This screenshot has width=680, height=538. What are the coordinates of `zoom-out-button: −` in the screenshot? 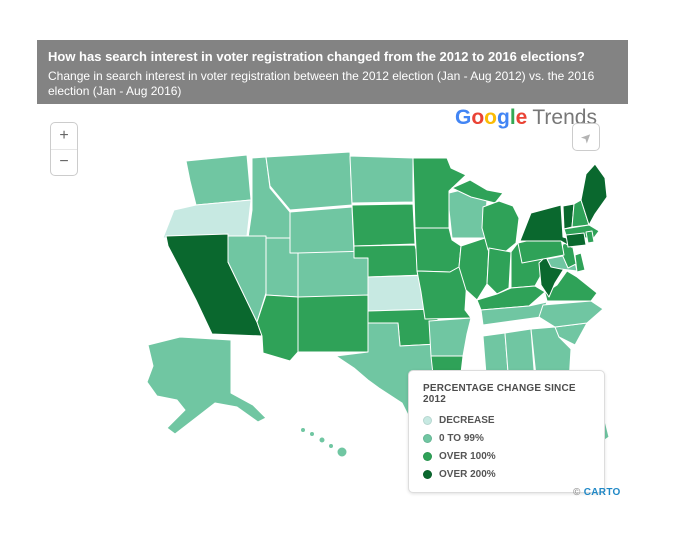 It's located at (64, 162).